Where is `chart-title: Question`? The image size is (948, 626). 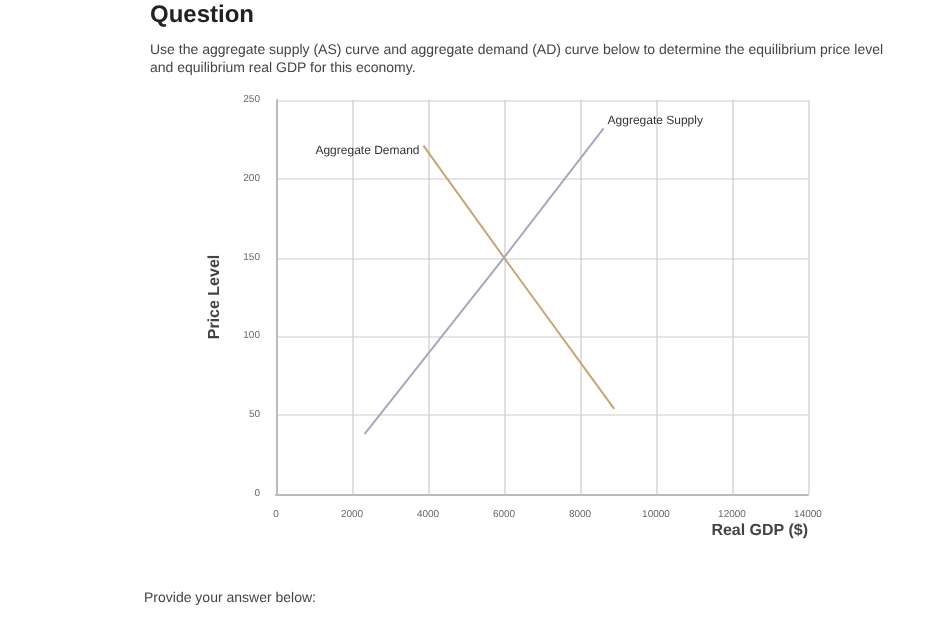 chart-title: Question is located at coordinates (202, 14).